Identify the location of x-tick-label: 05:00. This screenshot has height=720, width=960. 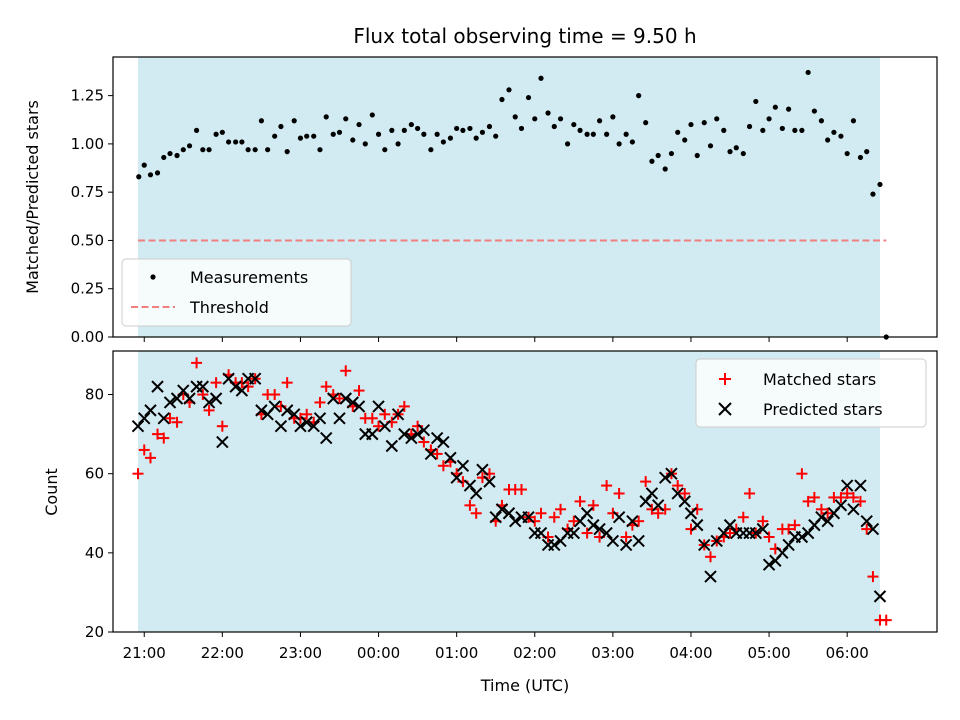
(768, 653).